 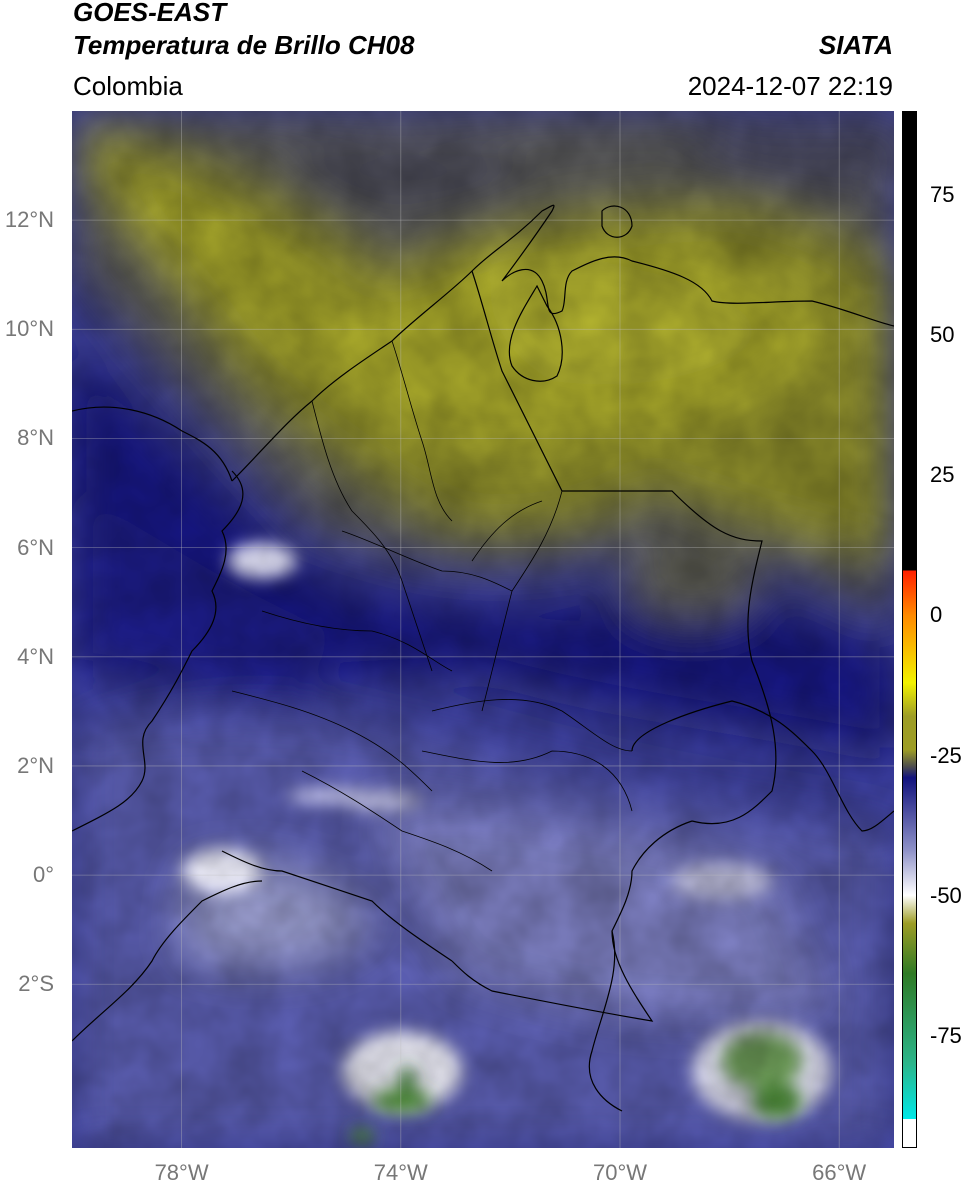 What do you see at coordinates (35, 765) in the screenshot?
I see `lat-tick-label: 2°N` at bounding box center [35, 765].